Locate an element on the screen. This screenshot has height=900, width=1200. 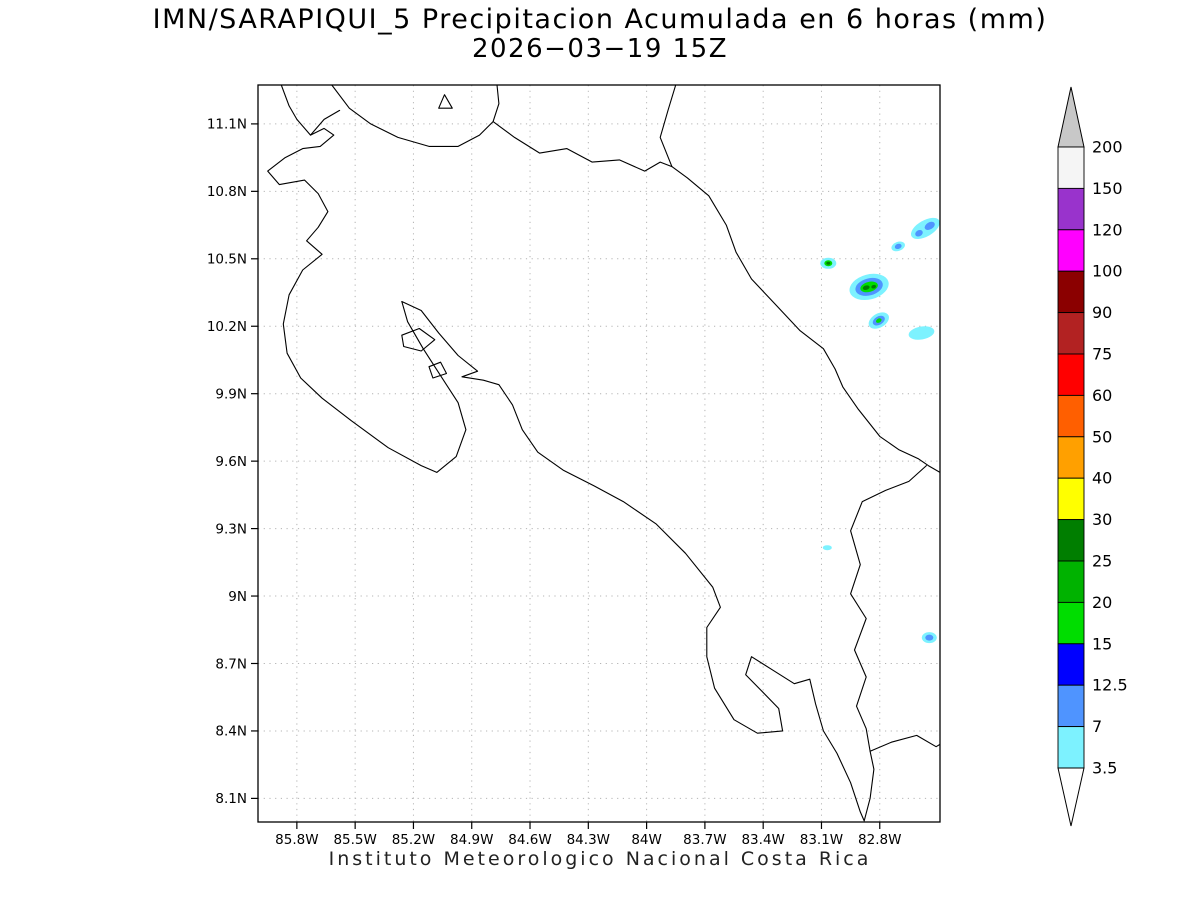
colorbar-label: 90 is located at coordinates (1102, 312).